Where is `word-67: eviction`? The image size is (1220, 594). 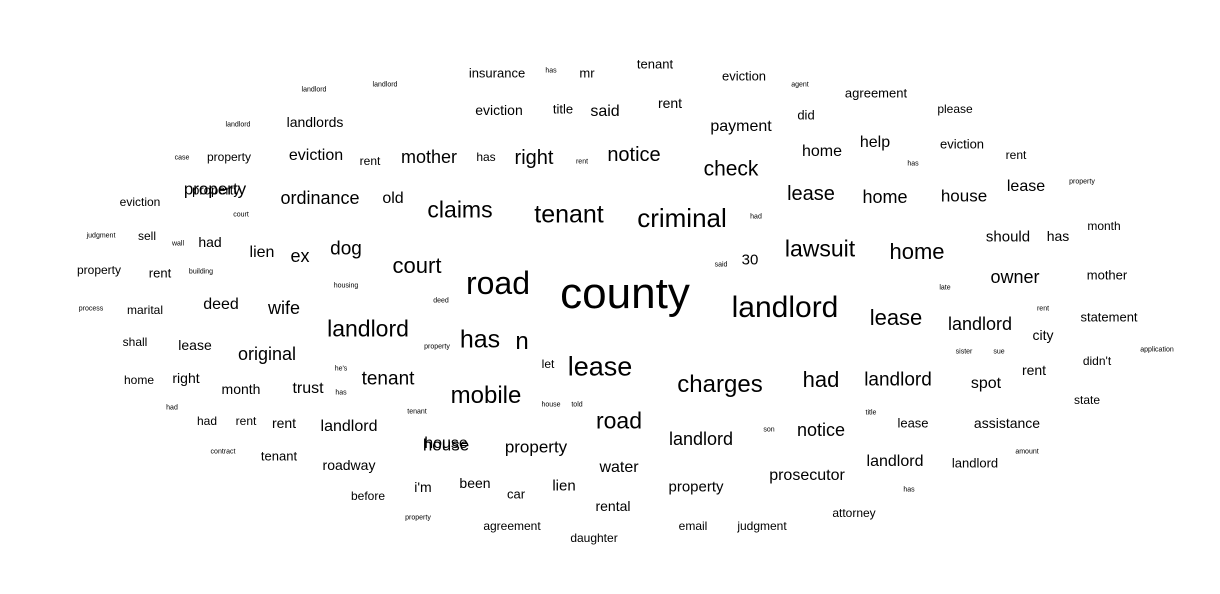
word-67: eviction is located at coordinates (962, 144).